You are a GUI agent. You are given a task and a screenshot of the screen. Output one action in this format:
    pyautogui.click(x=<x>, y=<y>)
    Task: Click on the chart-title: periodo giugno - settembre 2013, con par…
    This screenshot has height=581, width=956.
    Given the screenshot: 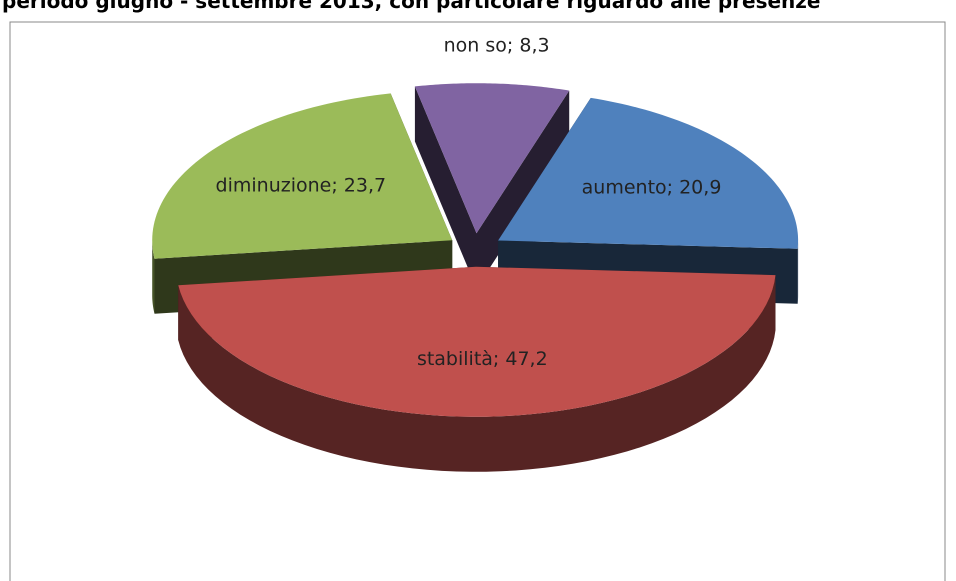 What is the action you would take?
    pyautogui.click(x=411, y=6)
    